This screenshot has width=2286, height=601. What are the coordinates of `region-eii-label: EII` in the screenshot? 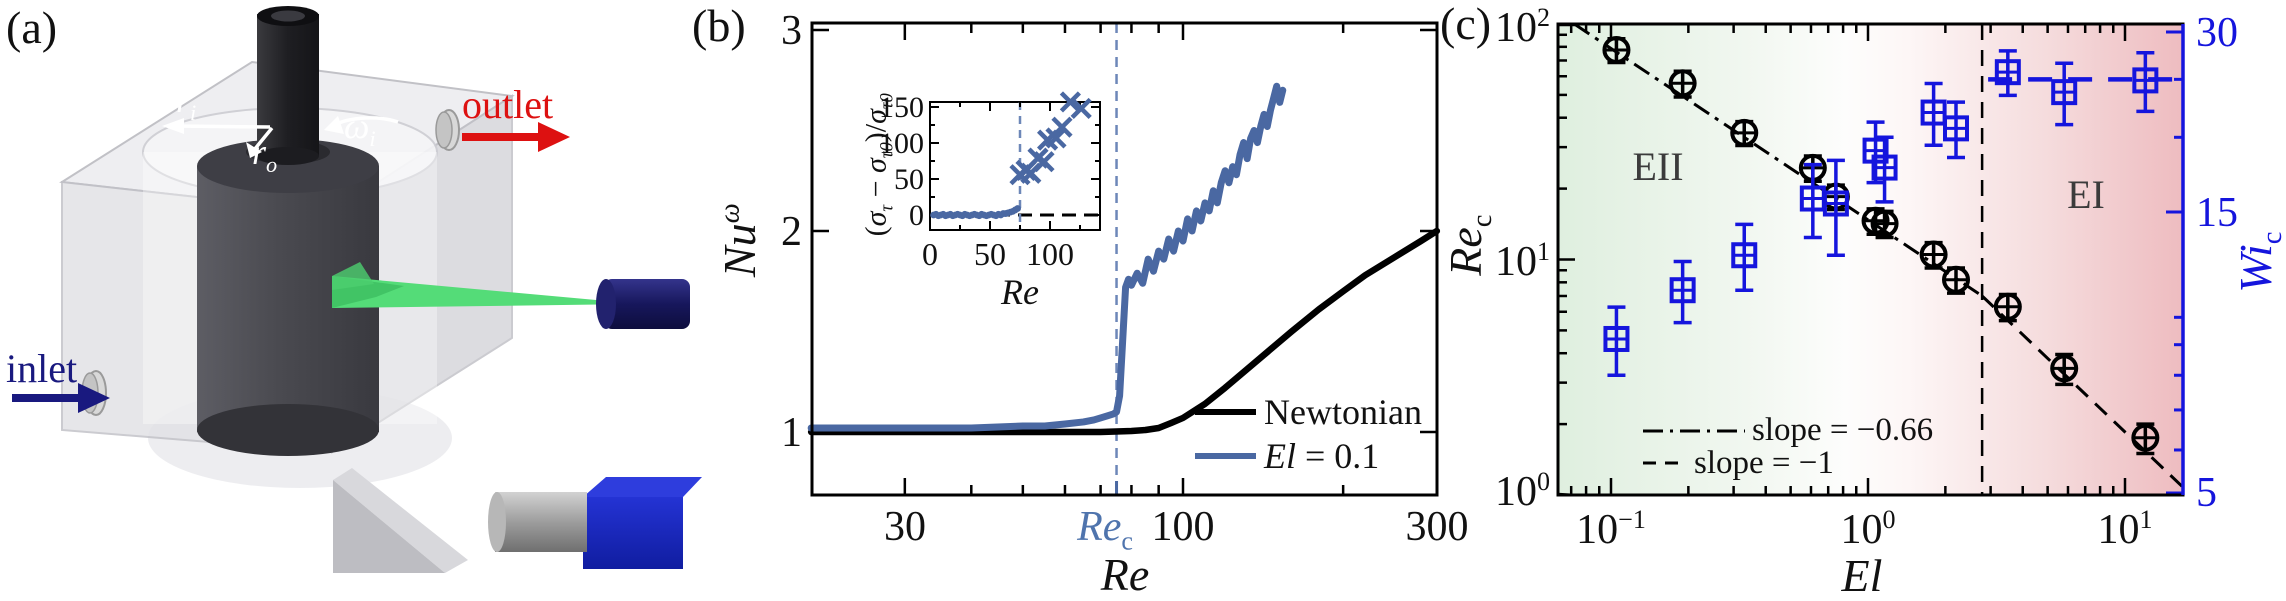 It's located at (1658, 166).